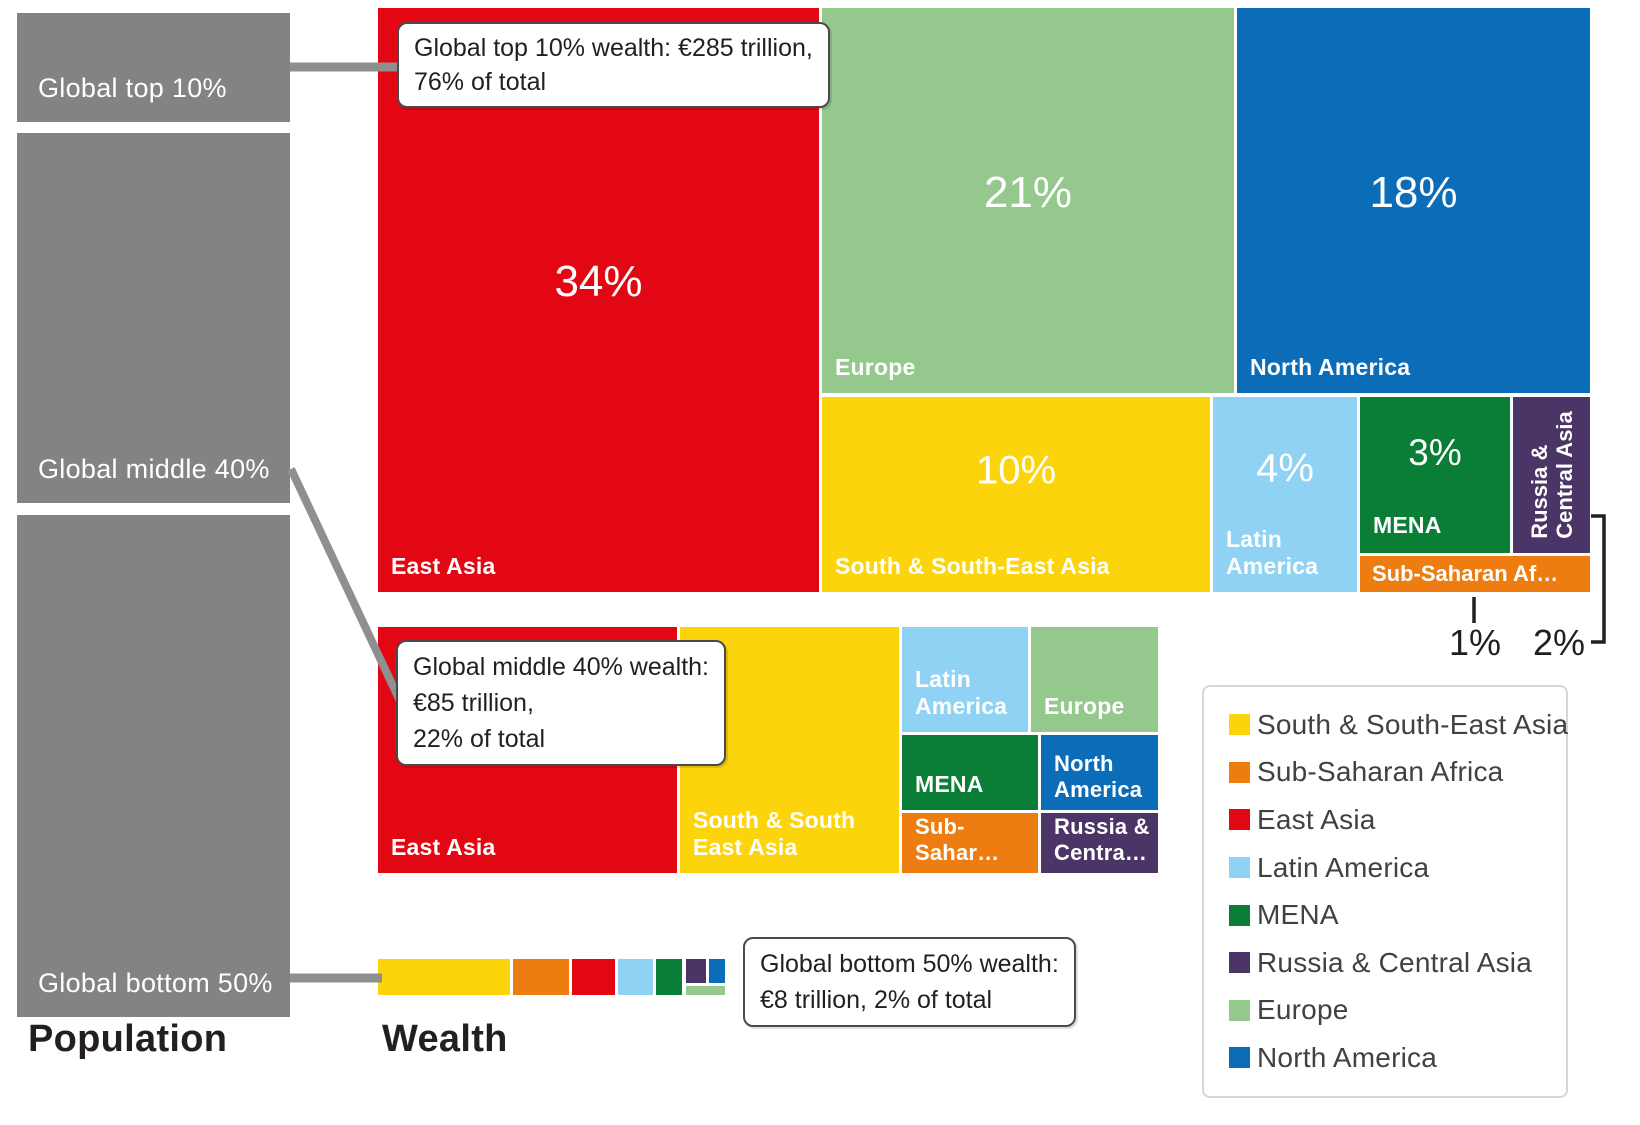 Image resolution: width=1640 pixels, height=1125 pixels. Describe the element at coordinates (949, 784) in the screenshot. I see `treemap-mid-mena-label: MENA` at that location.